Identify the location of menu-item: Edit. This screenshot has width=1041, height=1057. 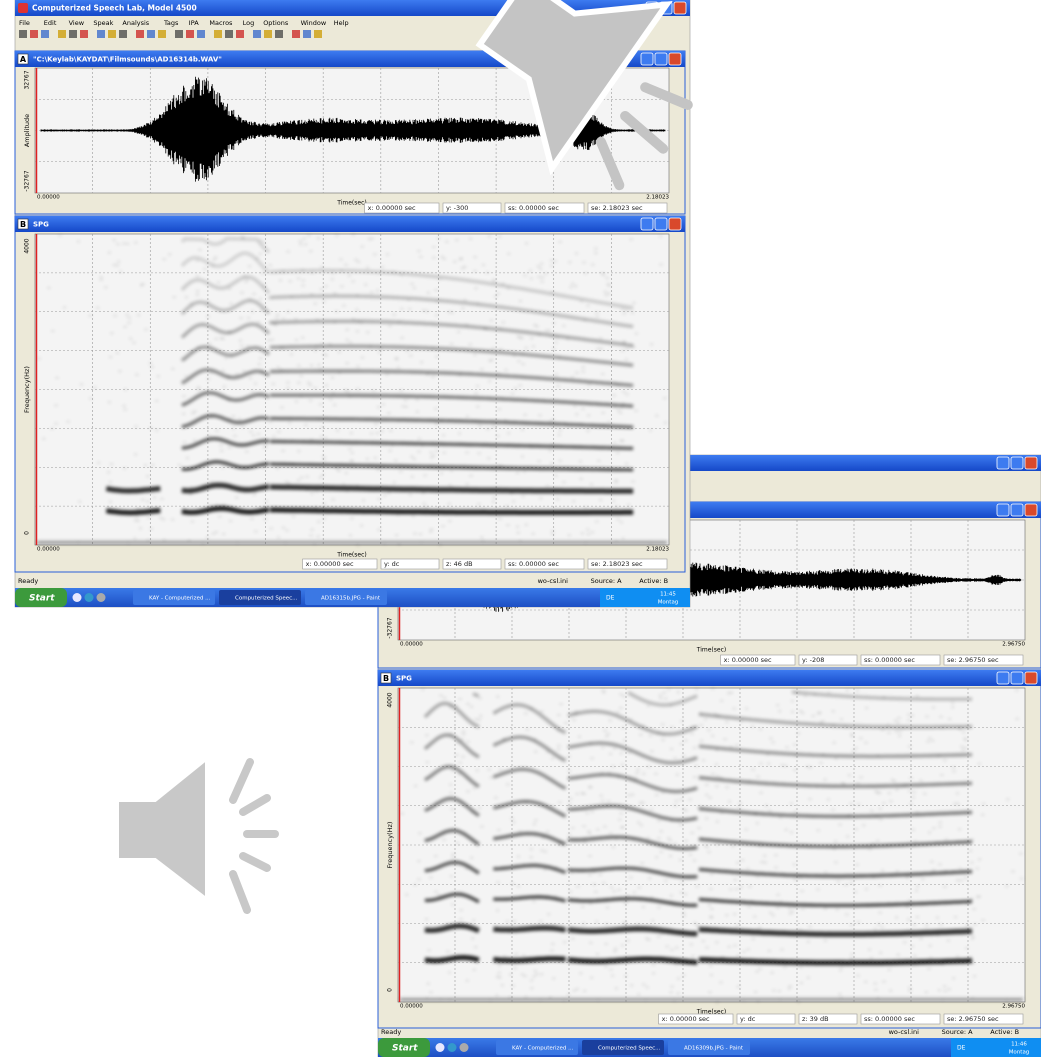
(50, 23).